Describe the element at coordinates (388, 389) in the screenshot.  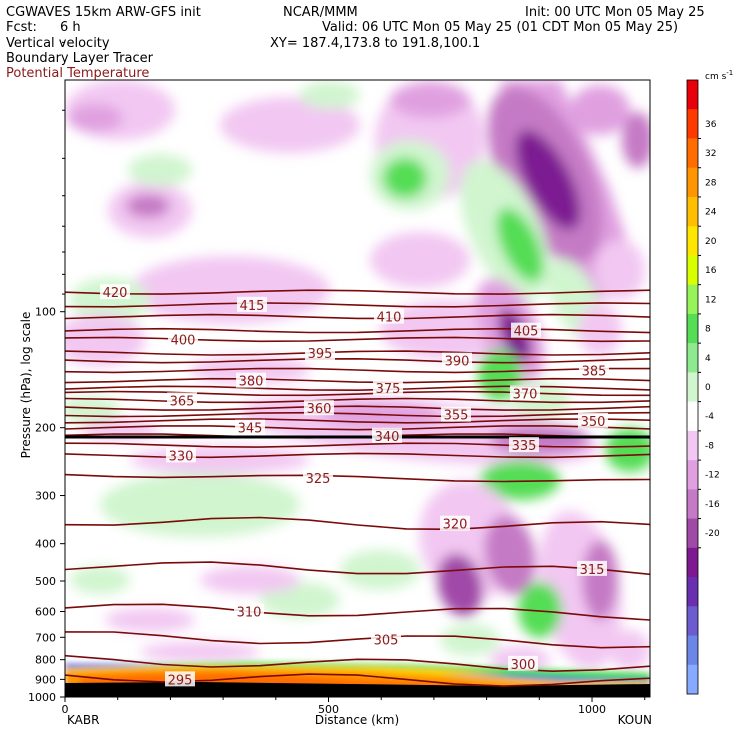
I see `isentrope-label: 375` at that location.